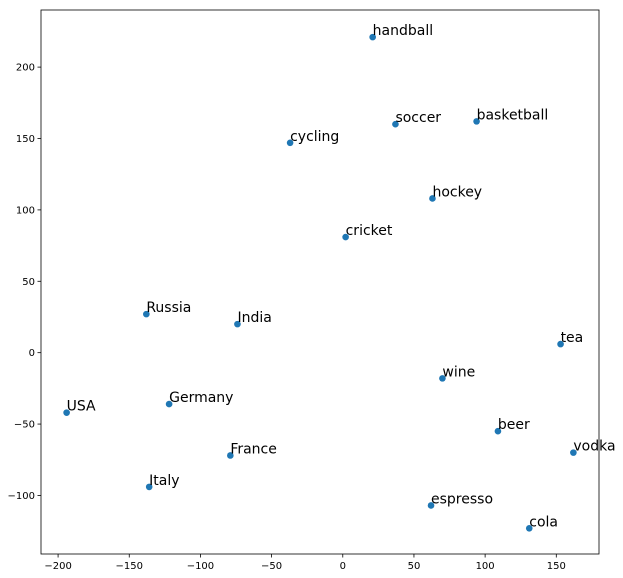 The height and width of the screenshot is (578, 623). Describe the element at coordinates (414, 566) in the screenshot. I see `x-tick-label: 50` at that location.